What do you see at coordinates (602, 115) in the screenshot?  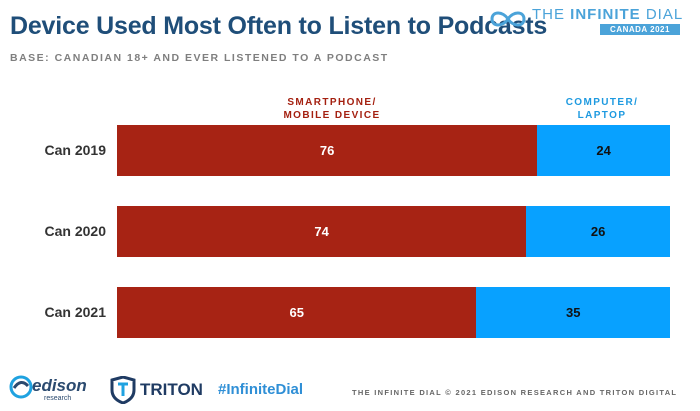 I see `legend-computer-line-2: LAPTOP` at bounding box center [602, 115].